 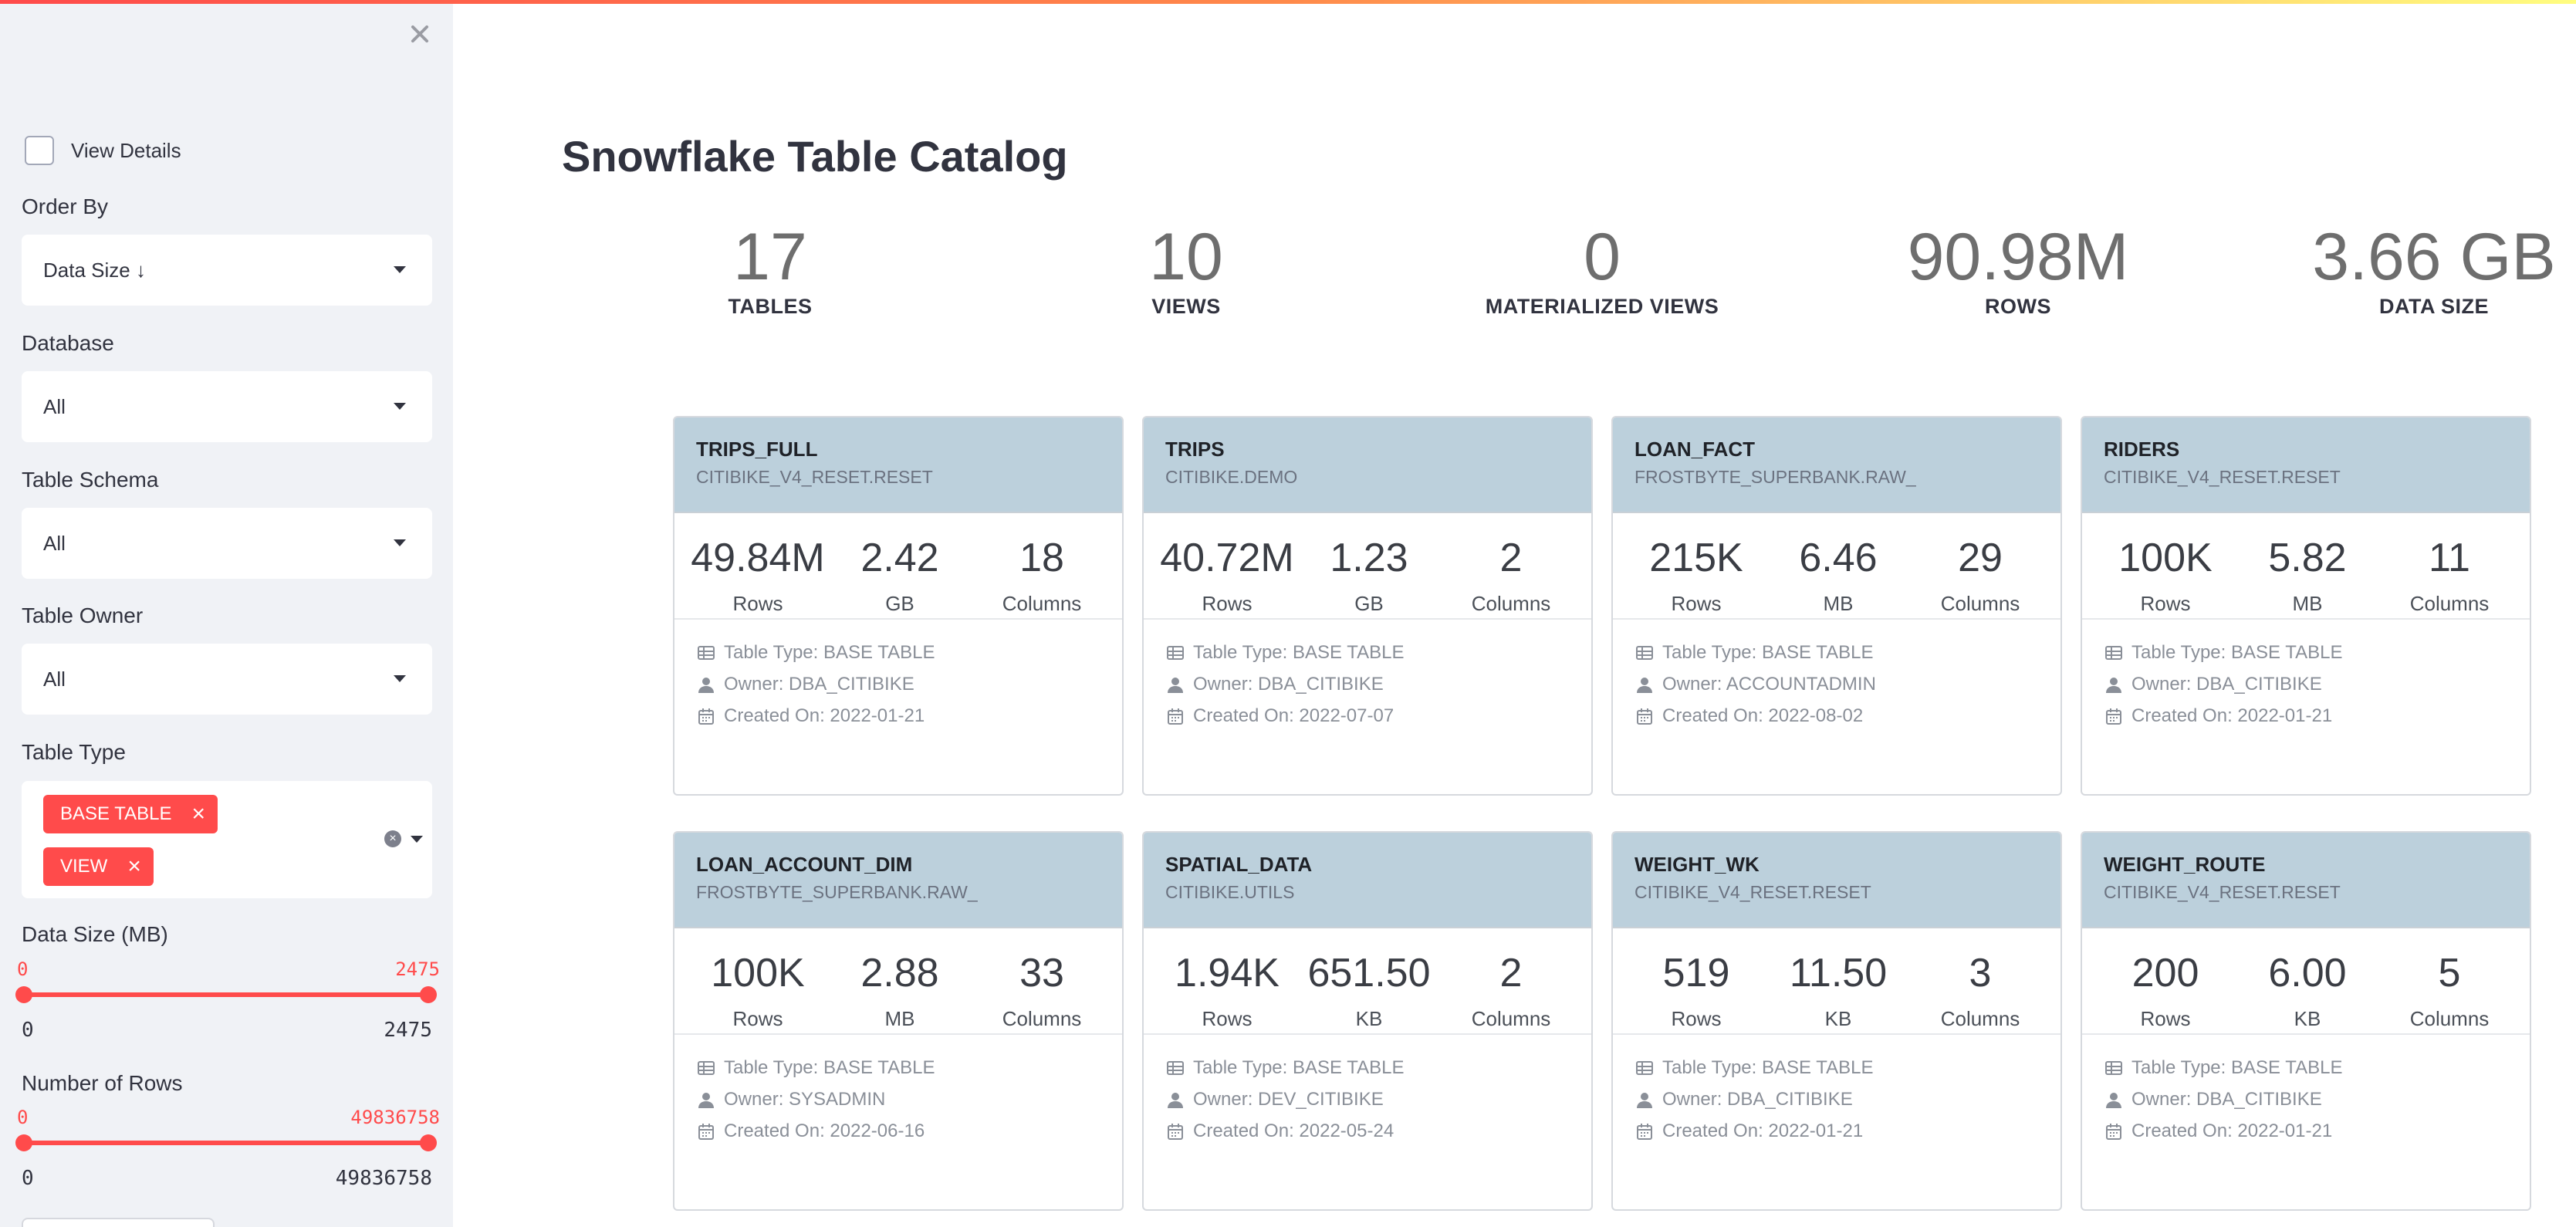 I want to click on metric-columns: 5 Columns, so click(x=2449, y=992).